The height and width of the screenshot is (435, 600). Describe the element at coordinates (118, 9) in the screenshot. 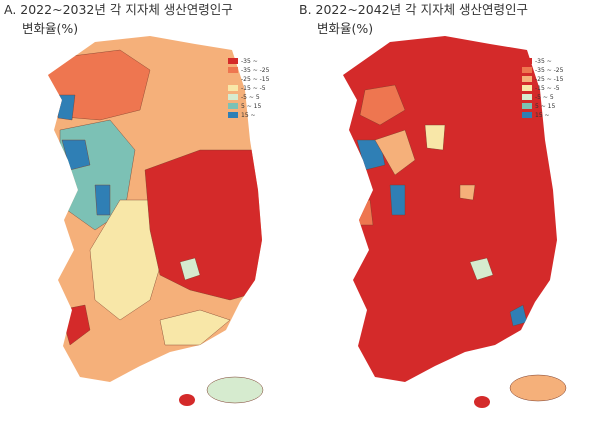

I see `panel-title: A. 2022~2032년 각 지자체 생산연령인구` at that location.